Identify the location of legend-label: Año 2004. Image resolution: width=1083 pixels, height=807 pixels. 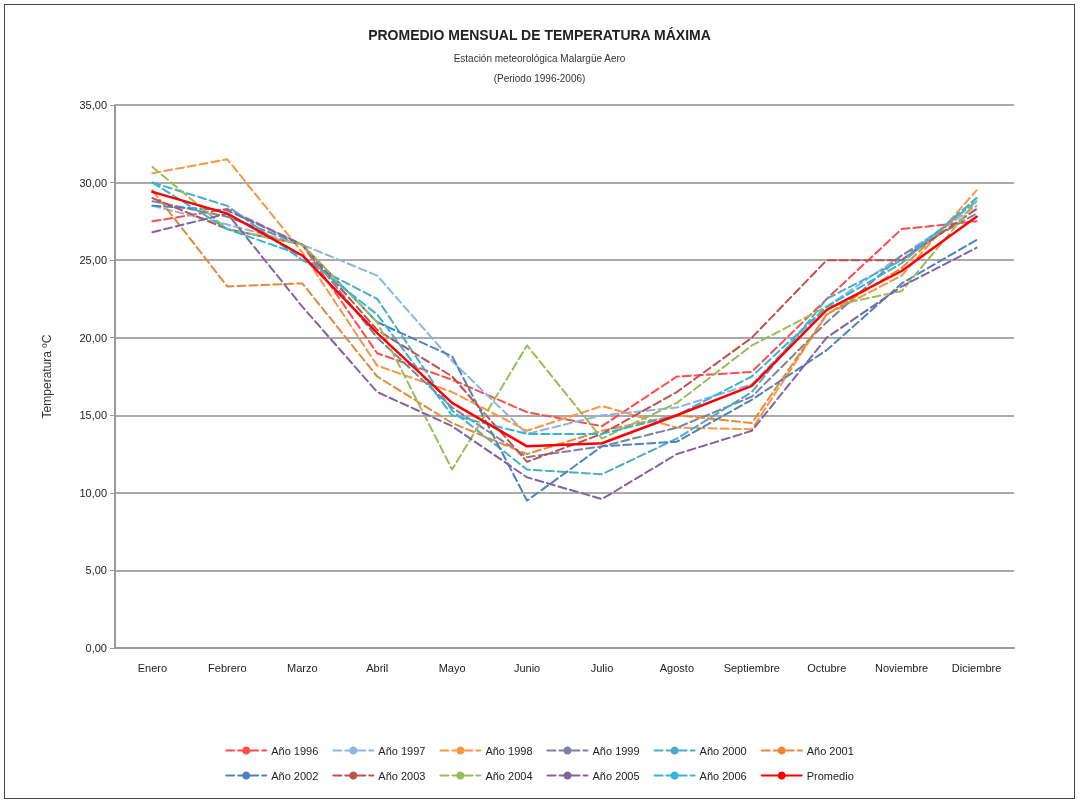
(509, 775).